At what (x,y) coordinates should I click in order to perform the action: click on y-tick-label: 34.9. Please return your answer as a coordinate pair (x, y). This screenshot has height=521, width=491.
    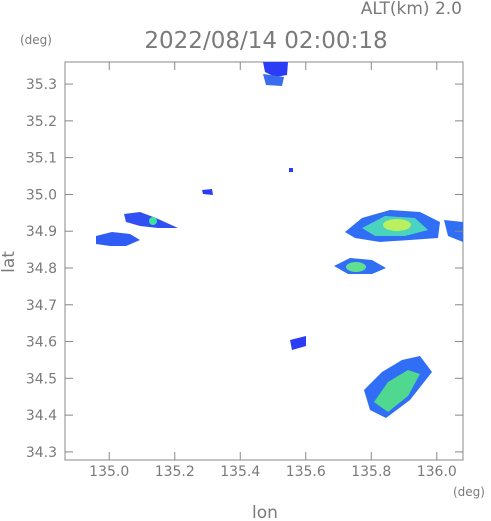
    Looking at the image, I should click on (41, 232).